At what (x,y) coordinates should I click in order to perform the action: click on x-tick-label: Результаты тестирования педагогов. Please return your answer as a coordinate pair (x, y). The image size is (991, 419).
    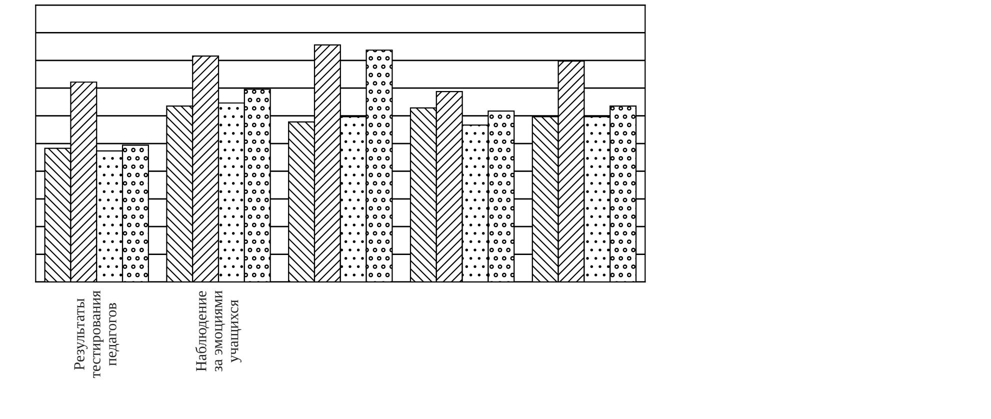
    Looking at the image, I should click on (97, 334).